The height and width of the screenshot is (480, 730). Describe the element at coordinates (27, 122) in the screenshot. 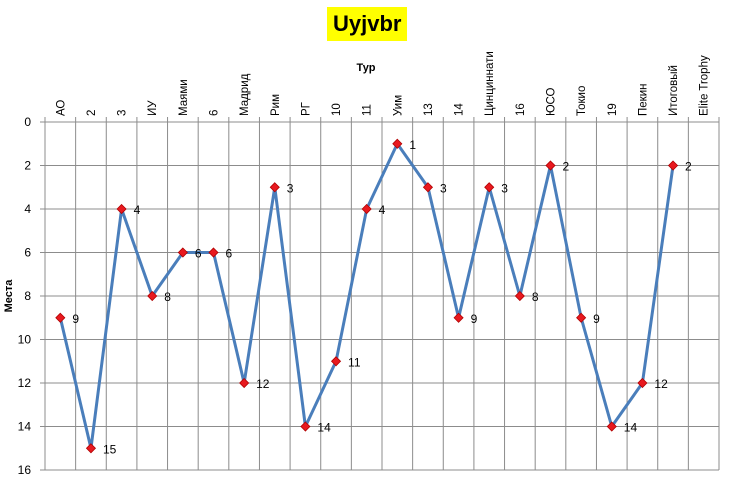

I see `y-tick-label: 0` at that location.